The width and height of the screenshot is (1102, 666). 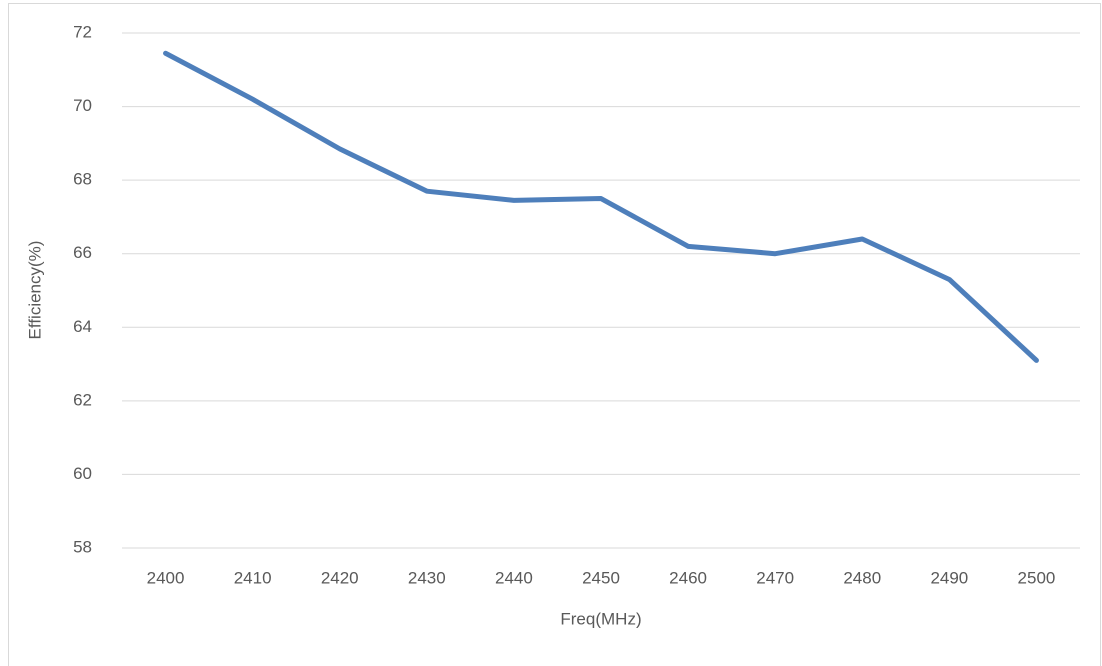 I want to click on x-tick-label: 2420, so click(x=340, y=577).